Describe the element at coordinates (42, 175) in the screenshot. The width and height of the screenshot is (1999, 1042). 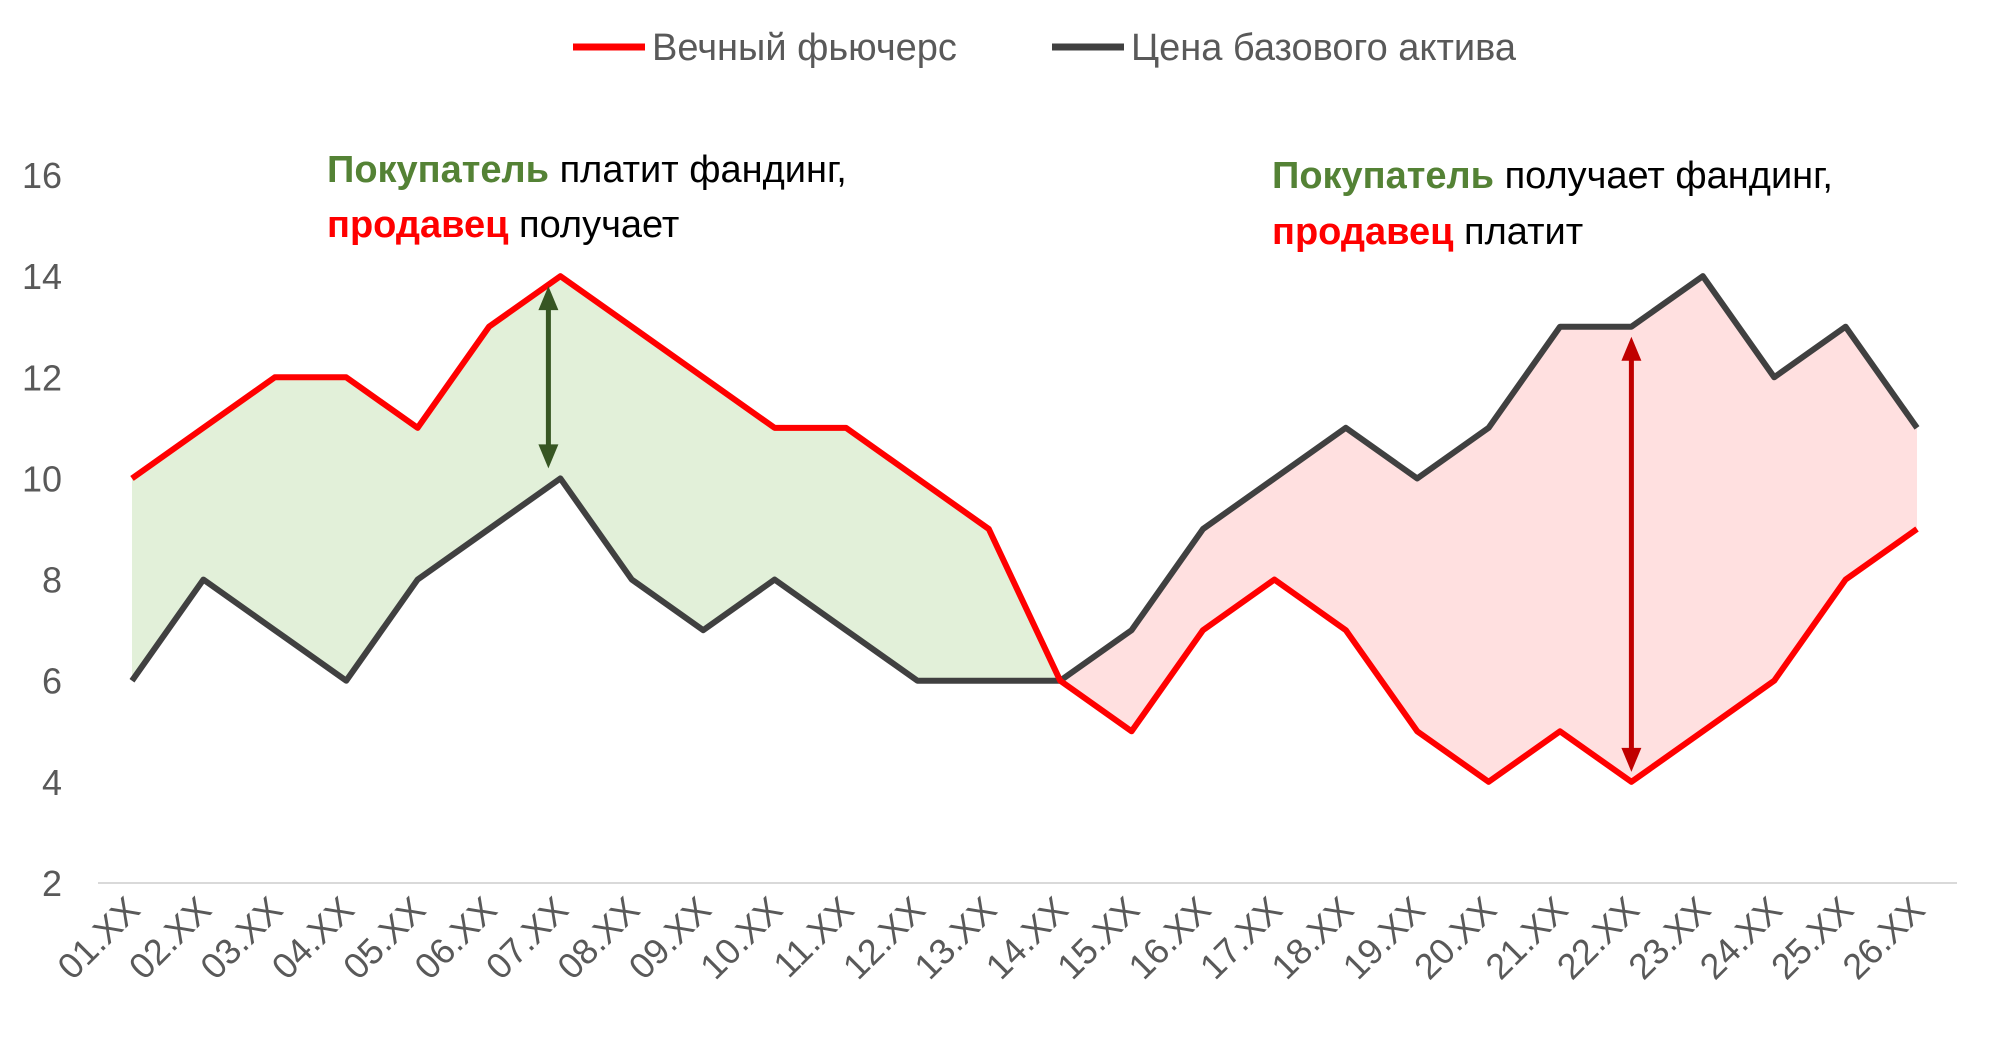
I see `y-tick-label: 16` at that location.